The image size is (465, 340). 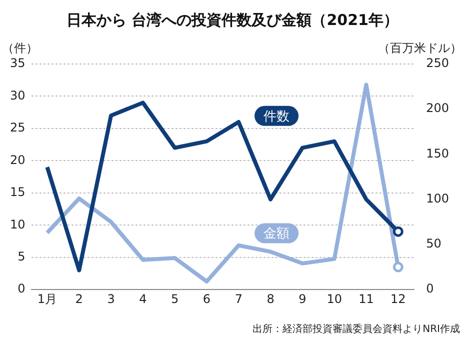 I want to click on text: 出所：経済部投資審議委員会資料よりNRI作成, so click(x=356, y=329).